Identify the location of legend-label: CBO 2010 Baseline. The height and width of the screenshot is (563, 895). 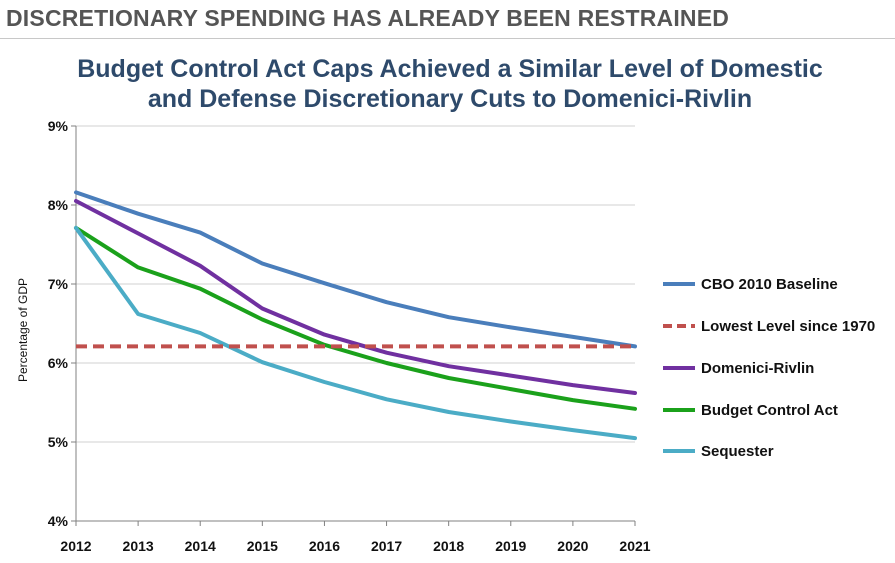
(769, 284).